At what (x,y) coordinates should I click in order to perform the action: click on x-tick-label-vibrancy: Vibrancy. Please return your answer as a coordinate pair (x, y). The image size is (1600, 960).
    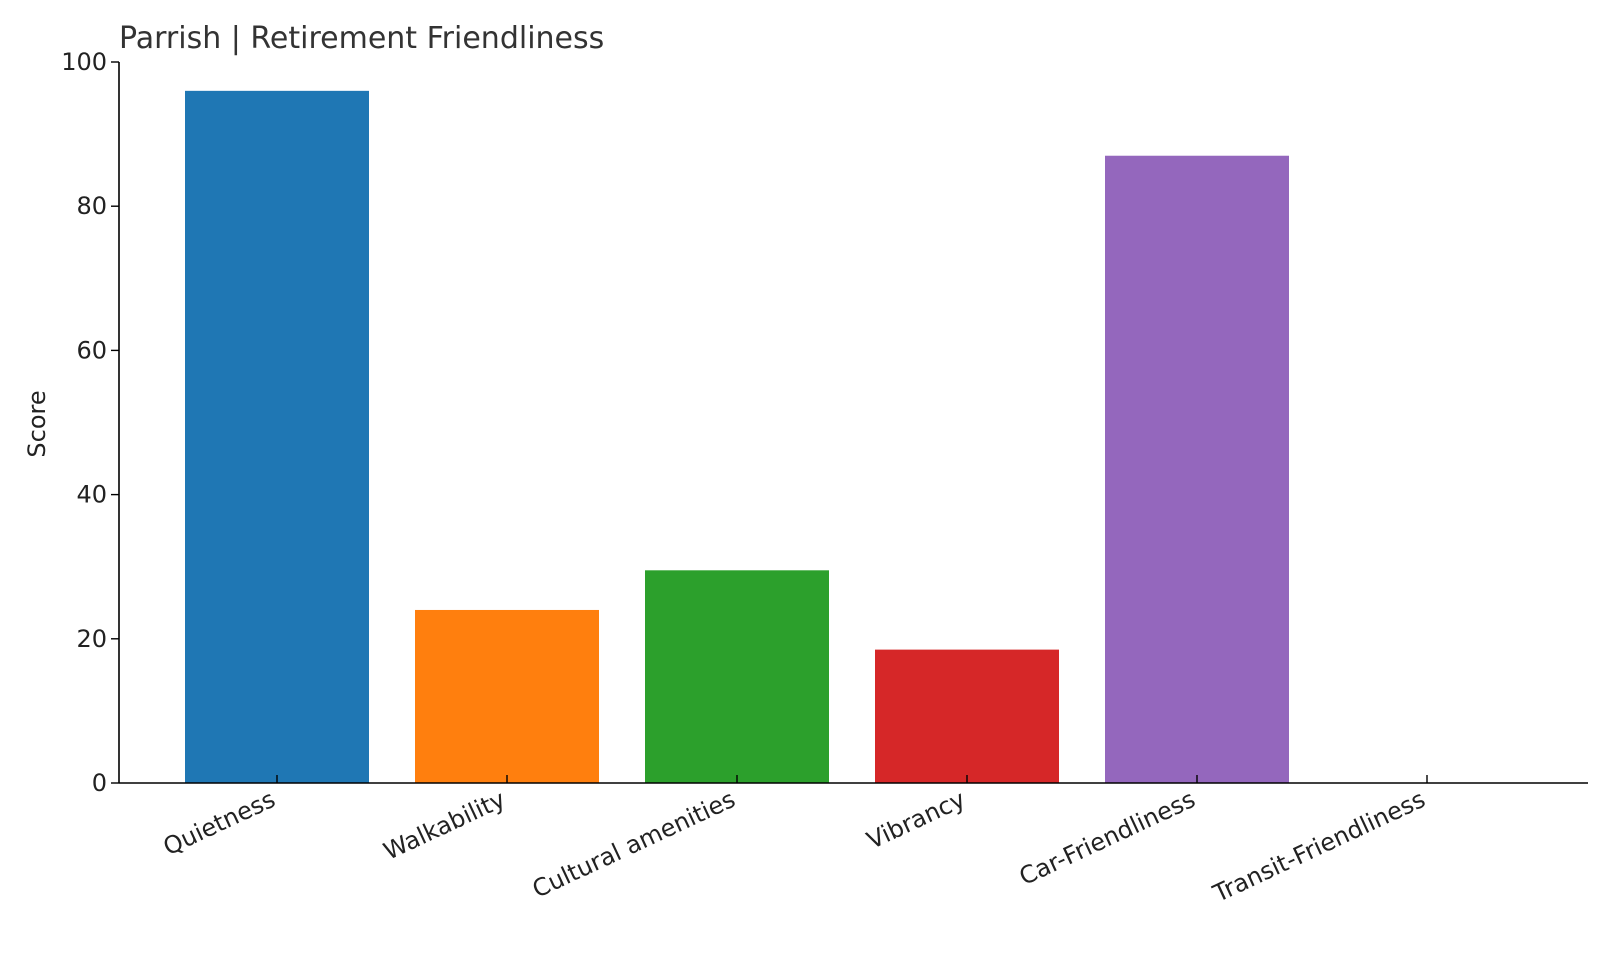
    Looking at the image, I should click on (916, 820).